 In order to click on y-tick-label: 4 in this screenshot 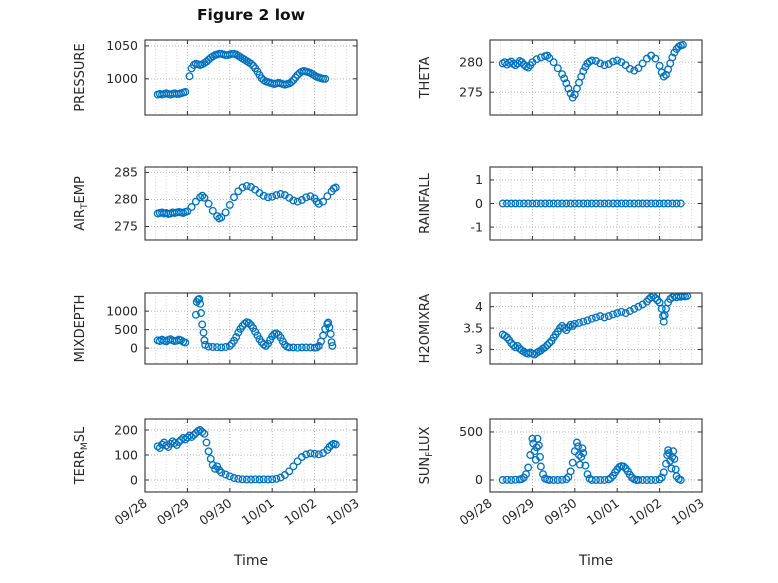, I will do `click(479, 306)`.